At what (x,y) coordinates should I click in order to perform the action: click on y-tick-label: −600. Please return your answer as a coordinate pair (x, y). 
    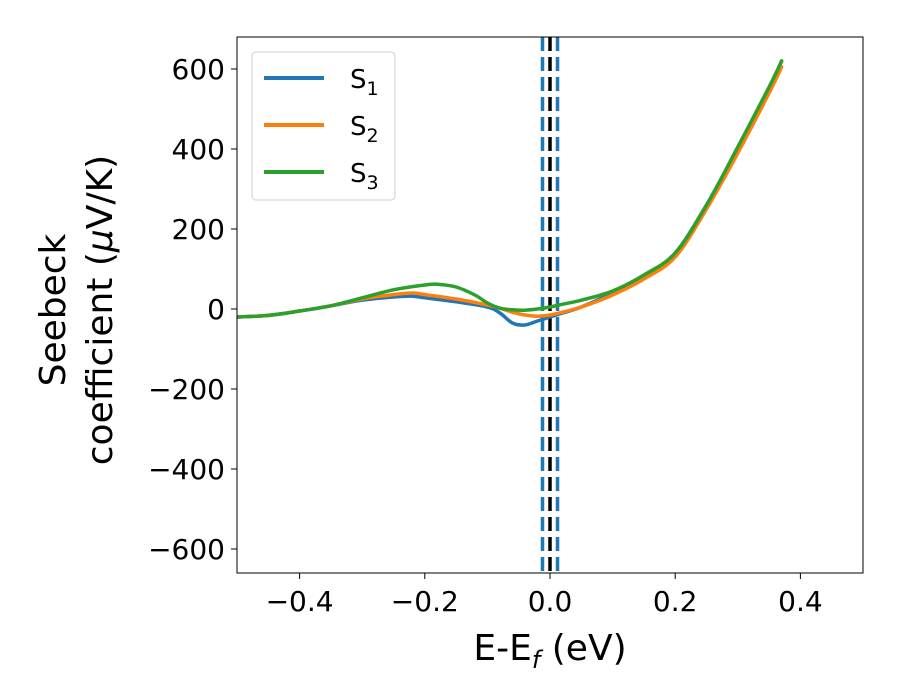
    Looking at the image, I should click on (186, 549).